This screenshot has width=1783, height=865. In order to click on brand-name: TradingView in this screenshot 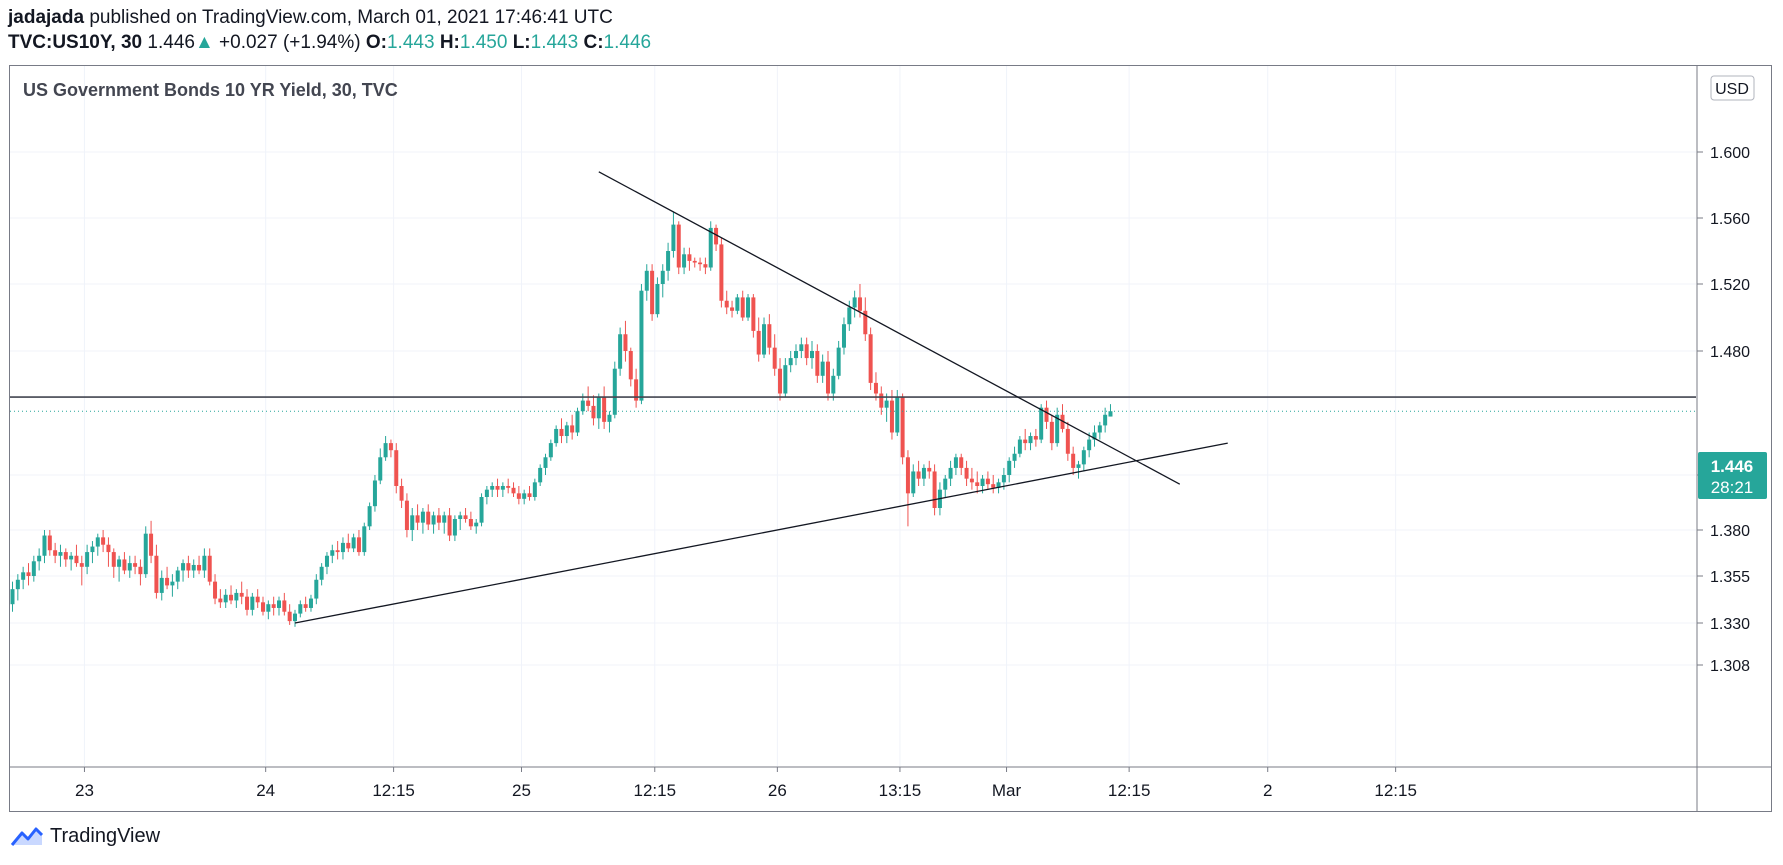, I will do `click(105, 835)`.